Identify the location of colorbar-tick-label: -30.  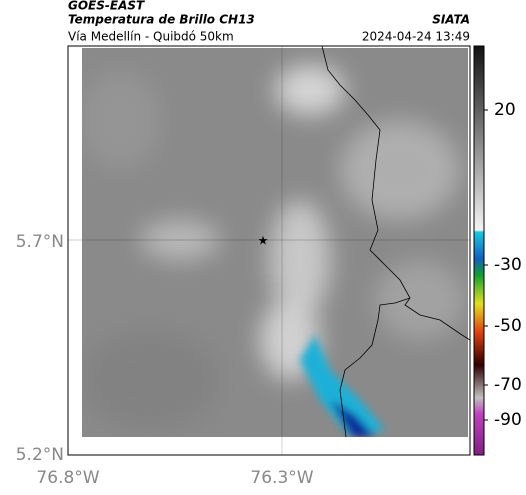
(508, 265).